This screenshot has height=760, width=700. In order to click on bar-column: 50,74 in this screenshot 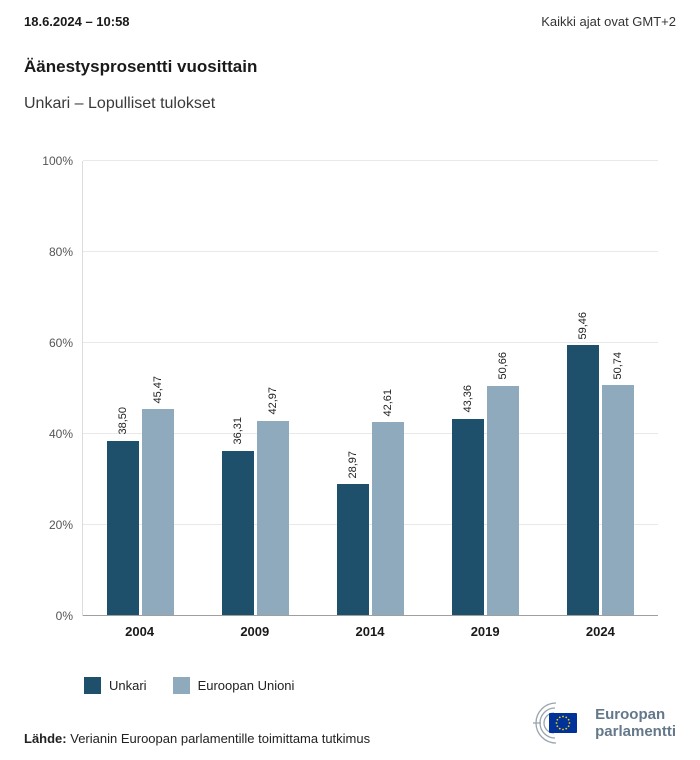, I will do `click(618, 388)`.